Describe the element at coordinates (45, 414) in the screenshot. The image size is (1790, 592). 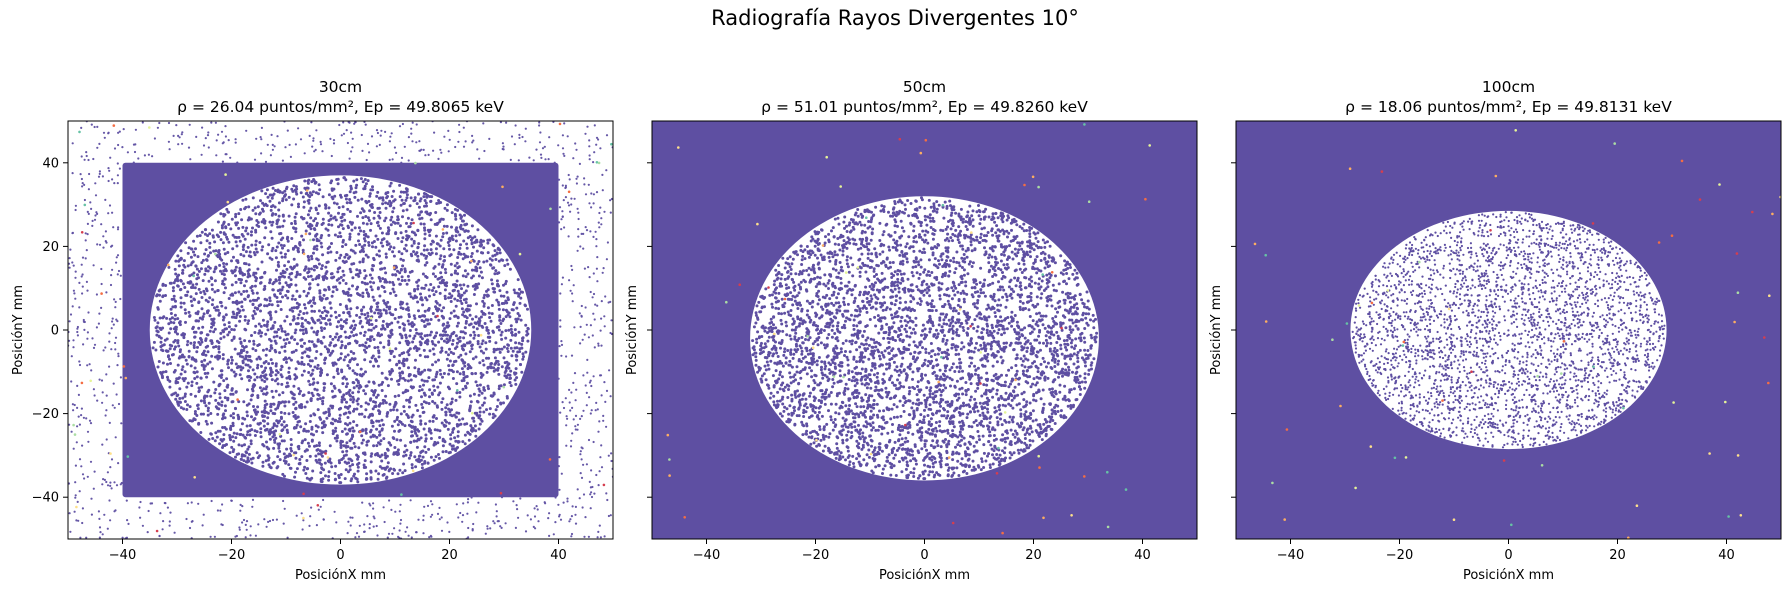
I see `y-tick-label: −20` at that location.